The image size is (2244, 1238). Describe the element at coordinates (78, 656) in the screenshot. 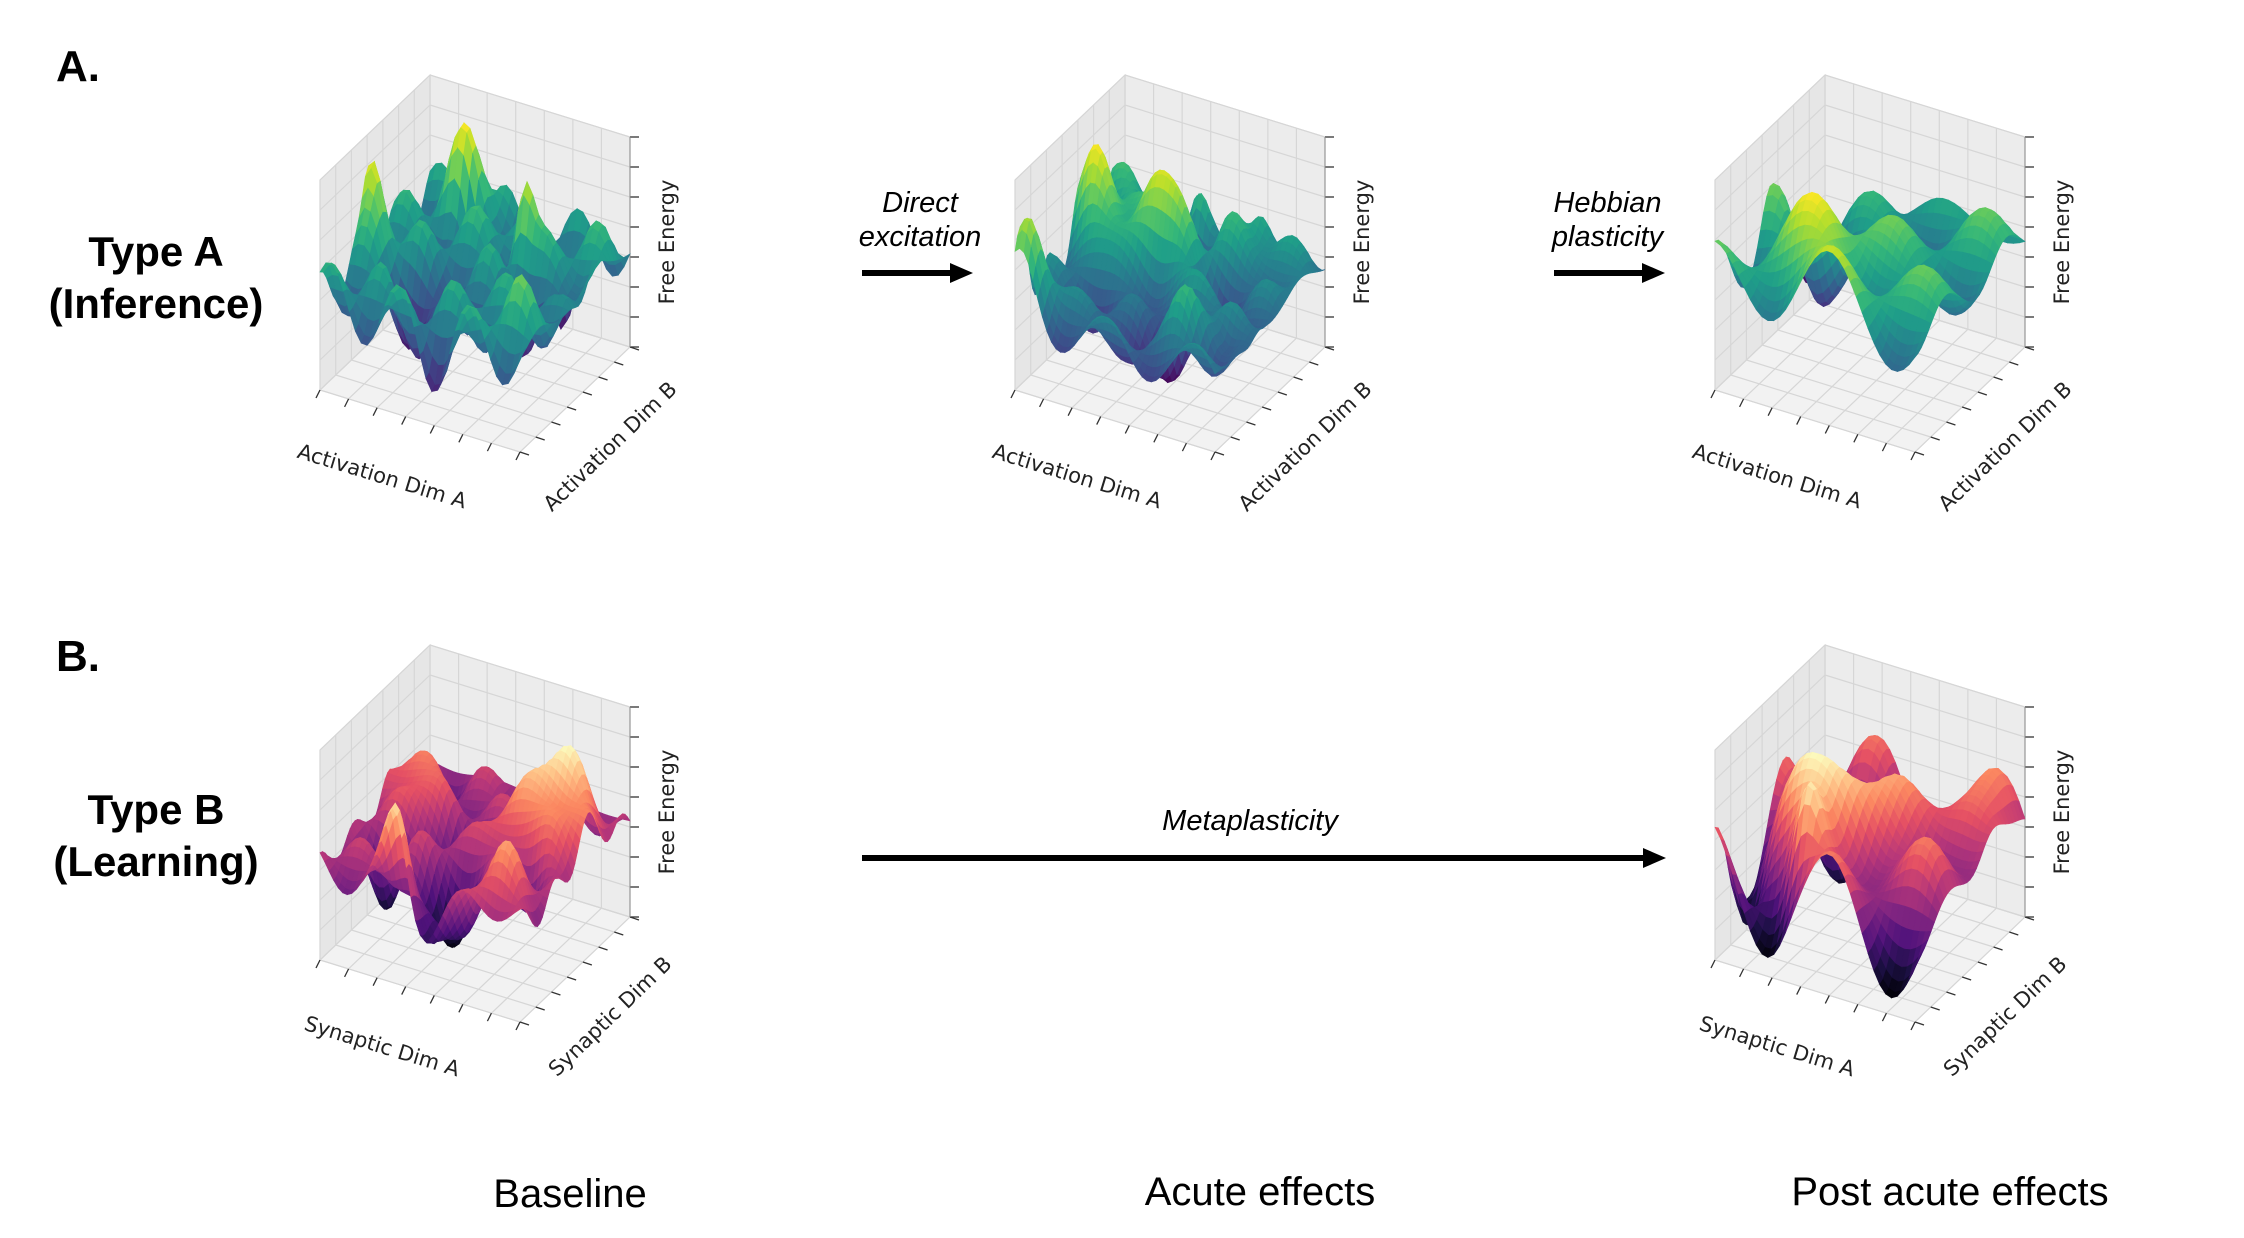

I see `panel-b-letter: B.` at that location.